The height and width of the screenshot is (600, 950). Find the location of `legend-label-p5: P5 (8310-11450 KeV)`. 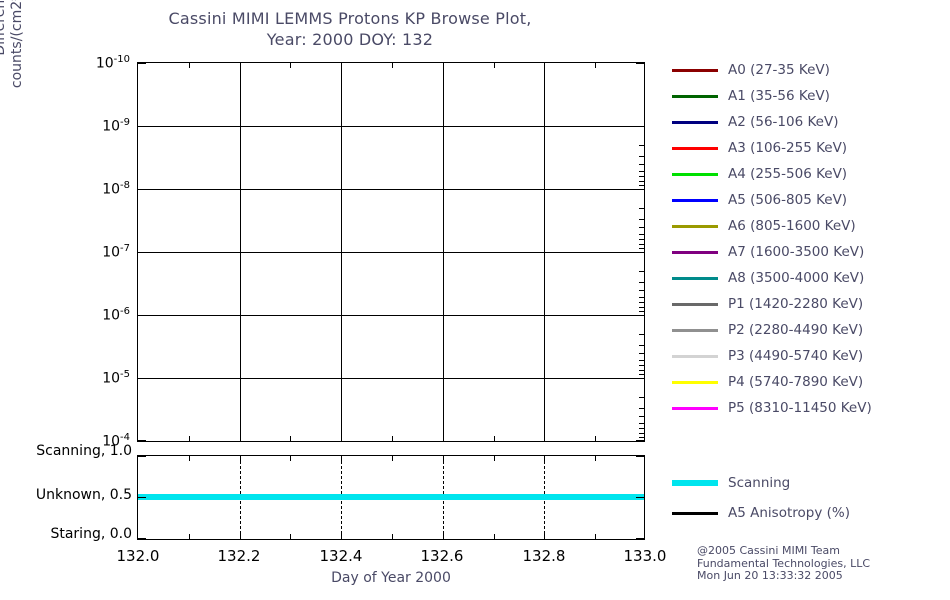

legend-label-p5: P5 (8310-11450 KeV) is located at coordinates (800, 408).